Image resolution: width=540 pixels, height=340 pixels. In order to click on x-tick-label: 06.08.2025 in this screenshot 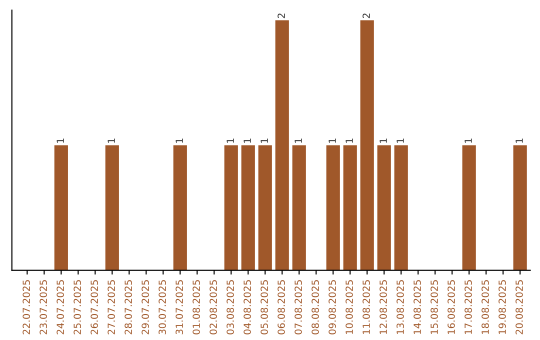, I will do `click(281, 307)`.